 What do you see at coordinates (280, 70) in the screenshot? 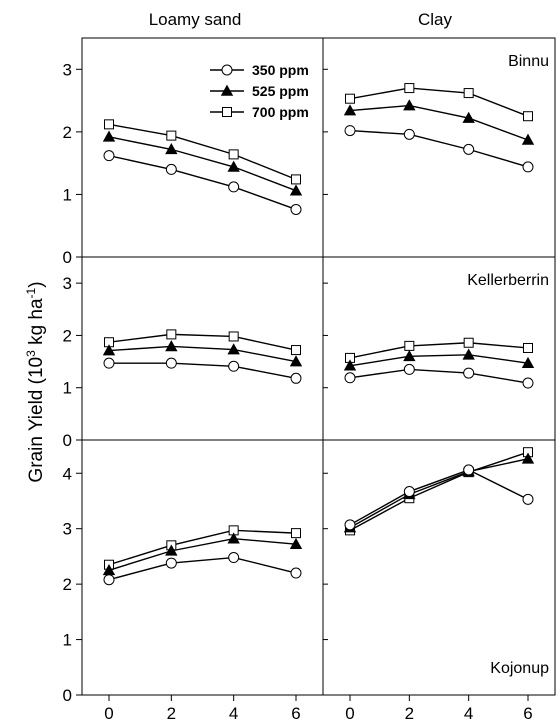
I see `legend-label: 350 ppm` at bounding box center [280, 70].